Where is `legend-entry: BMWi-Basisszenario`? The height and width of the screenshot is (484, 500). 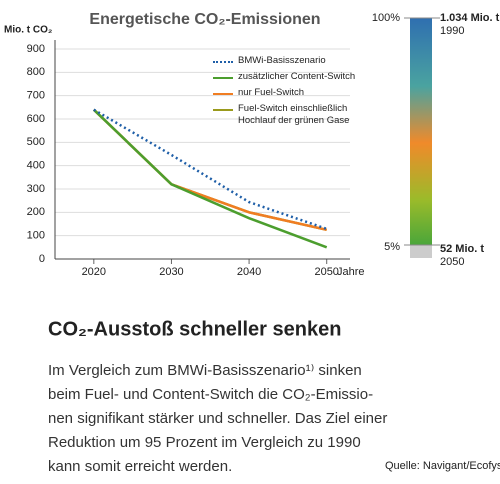
legend-entry: BMWi-Basisszenario is located at coordinates (284, 61).